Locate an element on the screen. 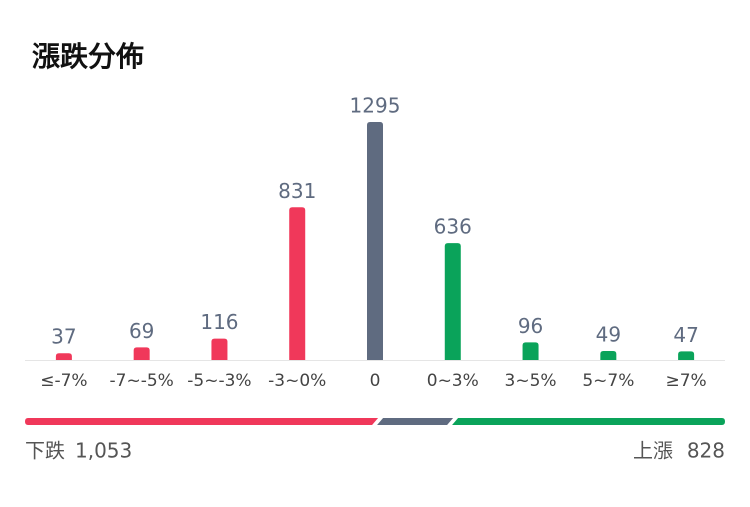  x-tick-label: 3~5% is located at coordinates (531, 381).